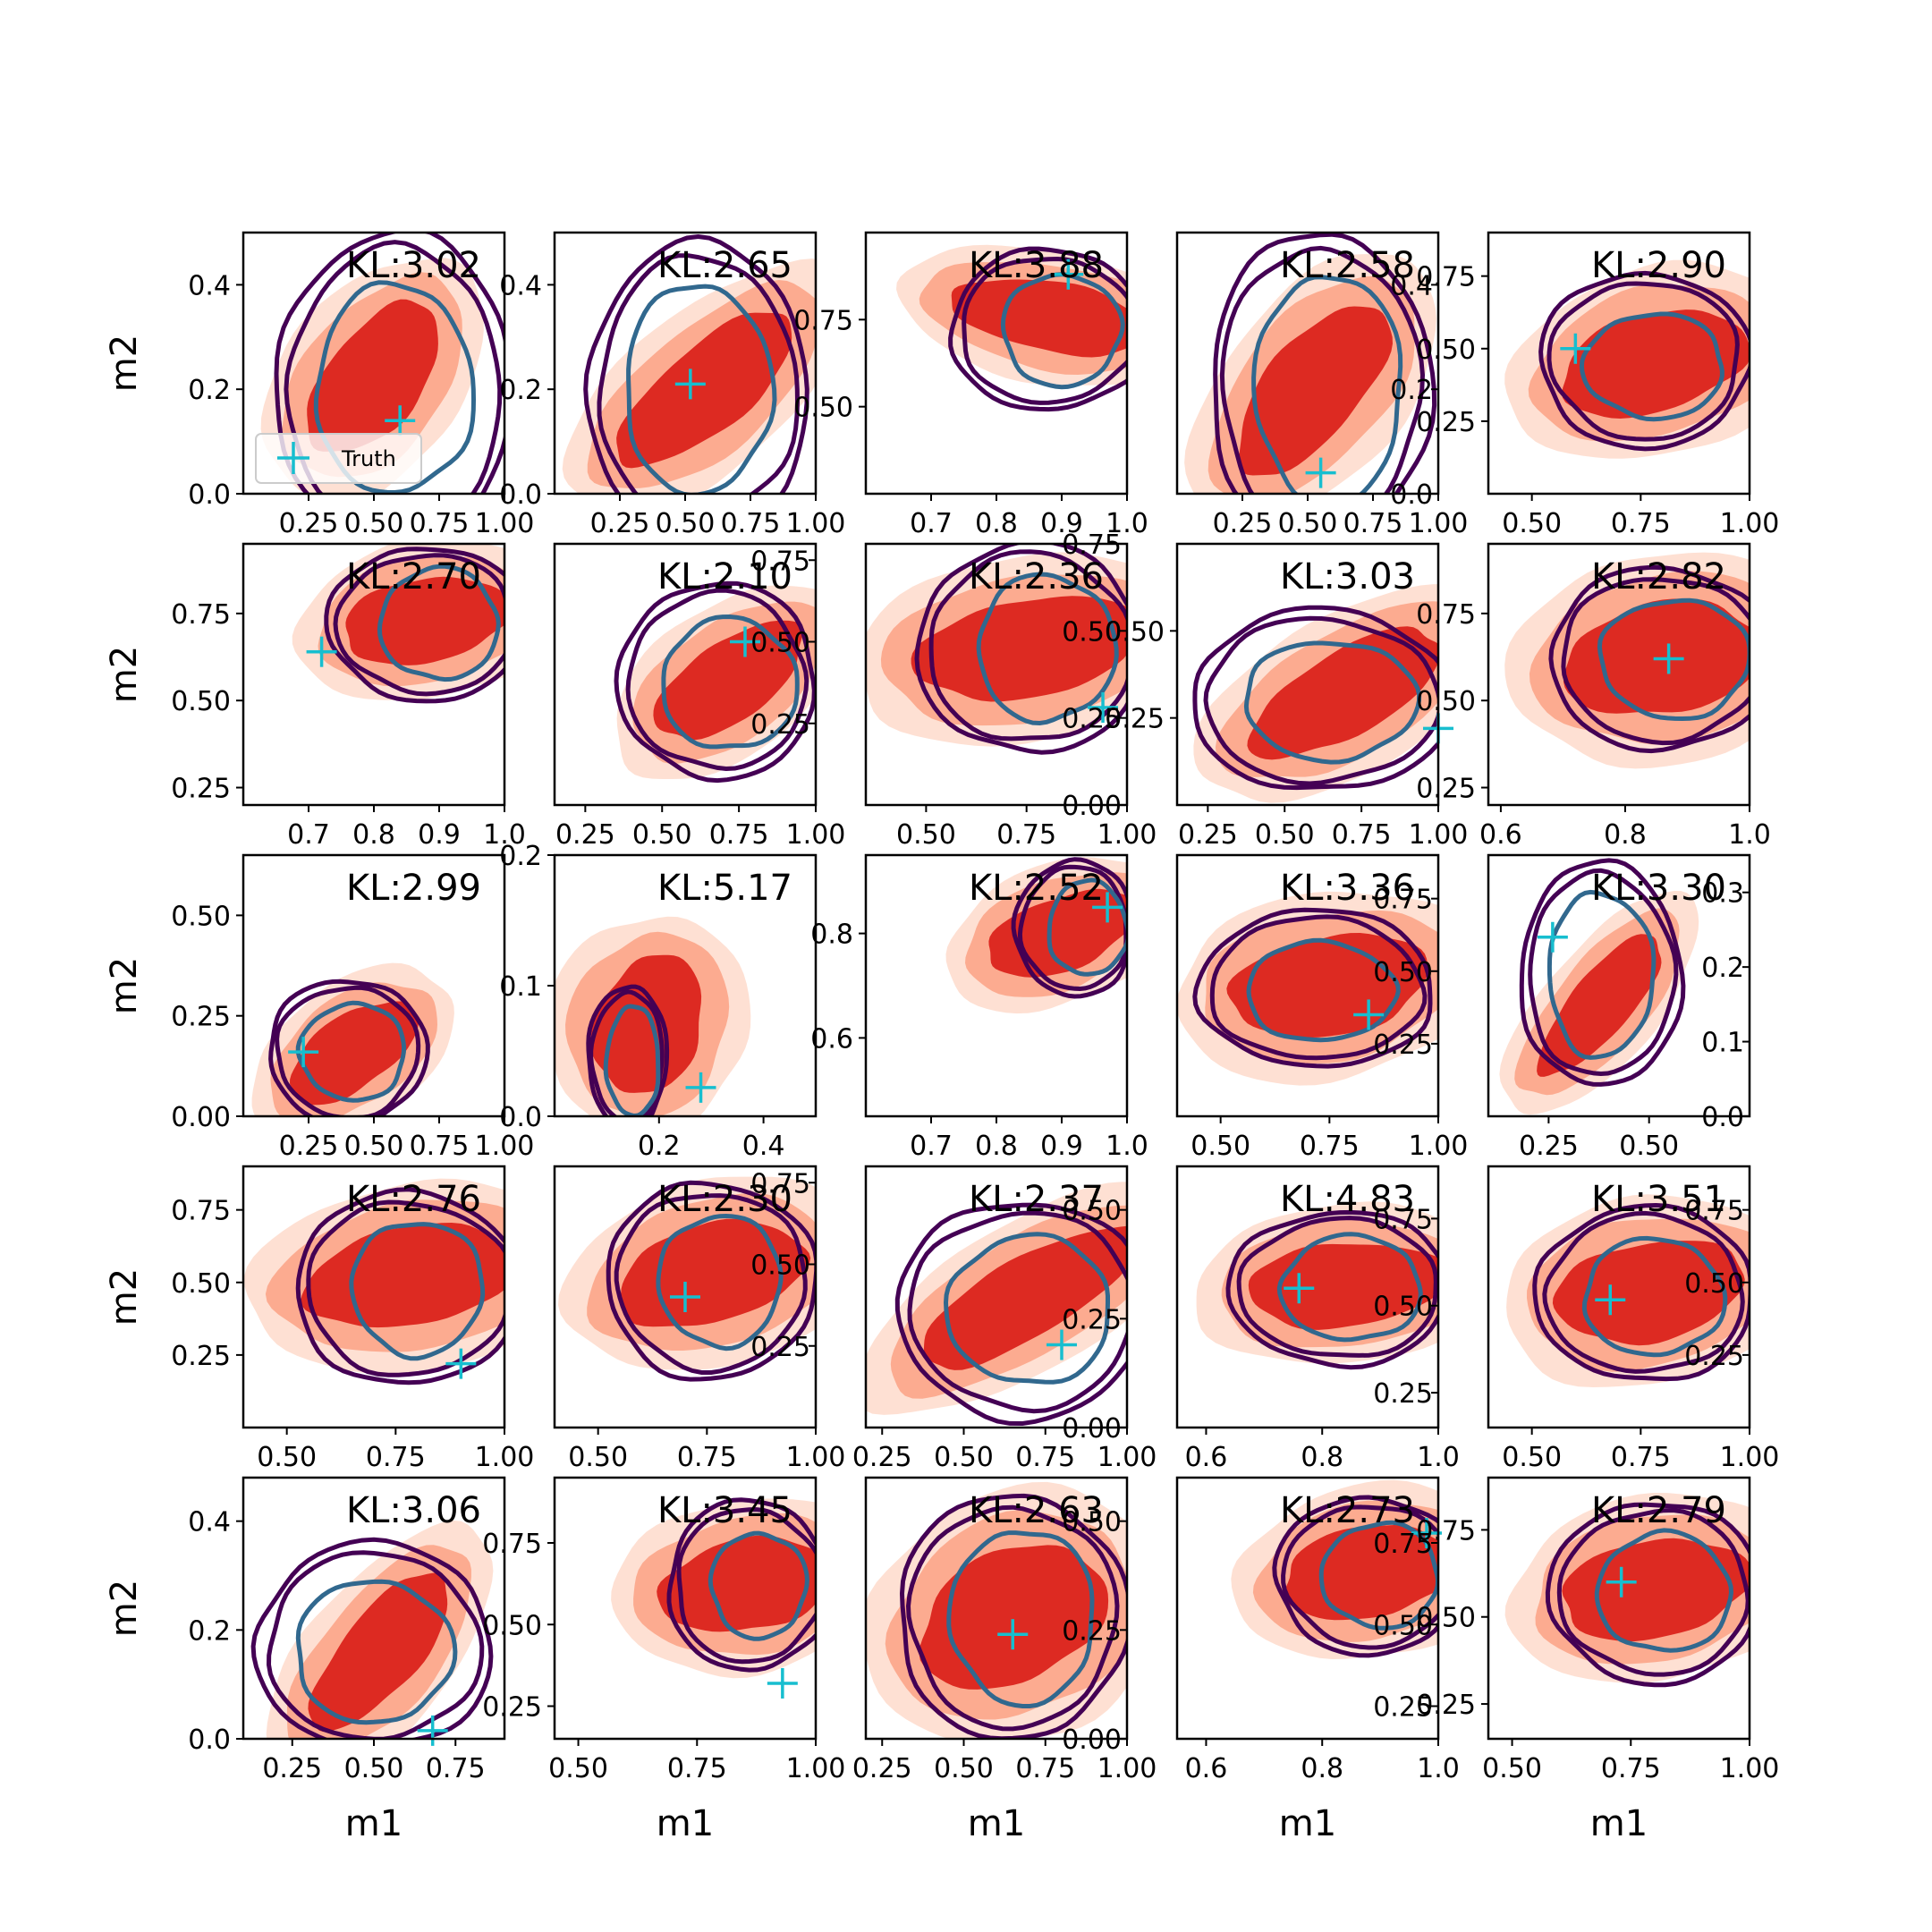 The width and height of the screenshot is (1932, 1932). Describe the element at coordinates (1658, 576) in the screenshot. I see `kl-label: KL:2.82` at that location.